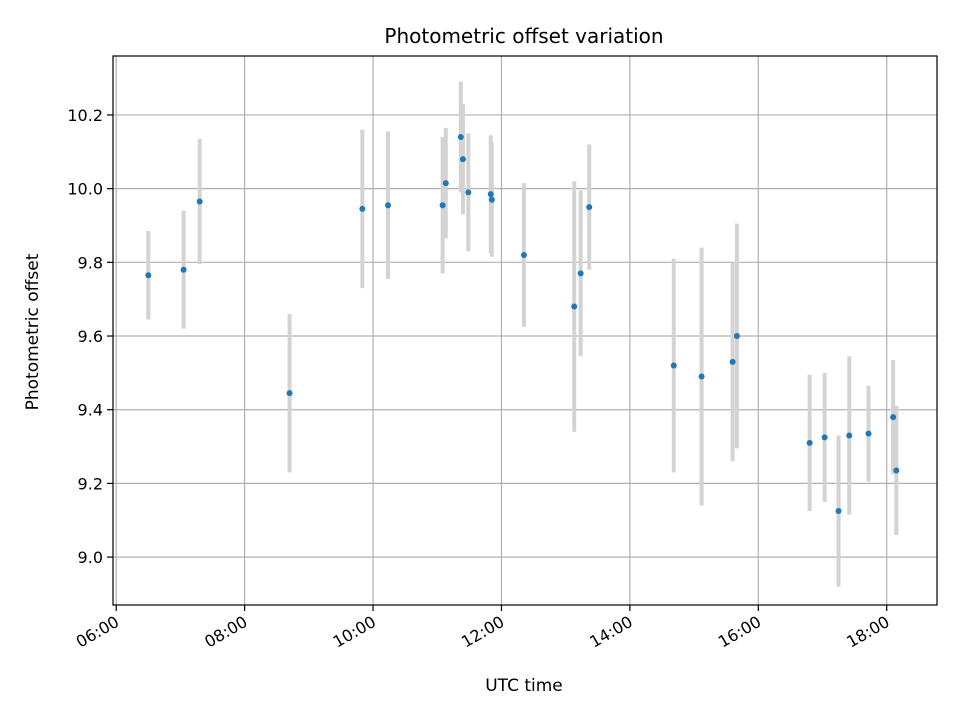 Image resolution: width=960 pixels, height=720 pixels. Describe the element at coordinates (739, 632) in the screenshot. I see `x-tick-label: 16:00` at that location.